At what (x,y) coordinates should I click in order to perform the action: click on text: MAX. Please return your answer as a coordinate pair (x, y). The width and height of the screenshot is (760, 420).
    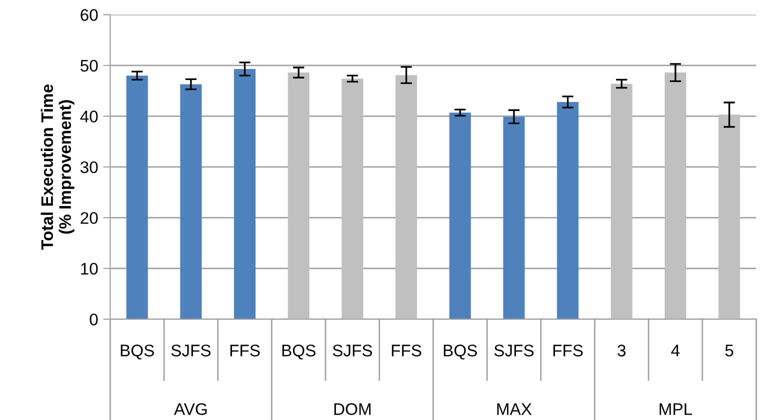
    Looking at the image, I should click on (514, 409).